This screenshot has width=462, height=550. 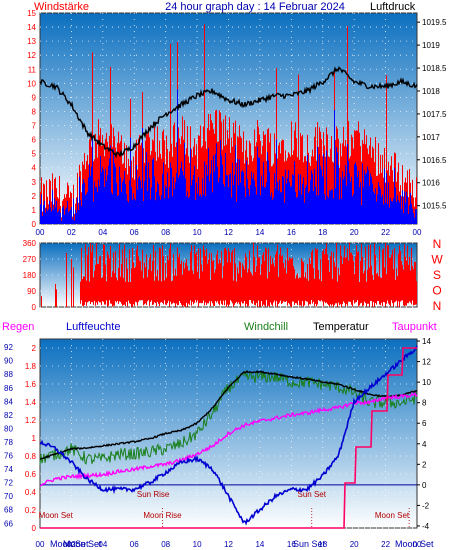 What do you see at coordinates (341, 327) in the screenshot?
I see `legend-temperature: Temperatur` at bounding box center [341, 327].